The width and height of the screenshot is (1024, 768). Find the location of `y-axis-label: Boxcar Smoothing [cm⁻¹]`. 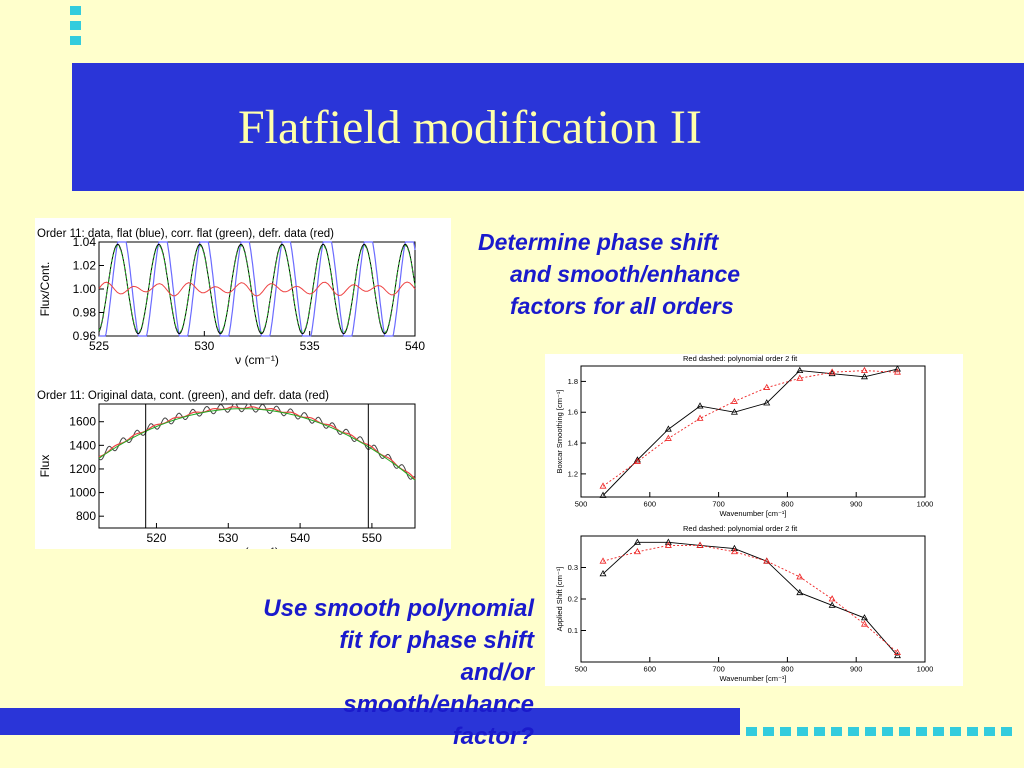

y-axis-label: Boxcar Smoothing [cm⁻¹] is located at coordinates (559, 432).